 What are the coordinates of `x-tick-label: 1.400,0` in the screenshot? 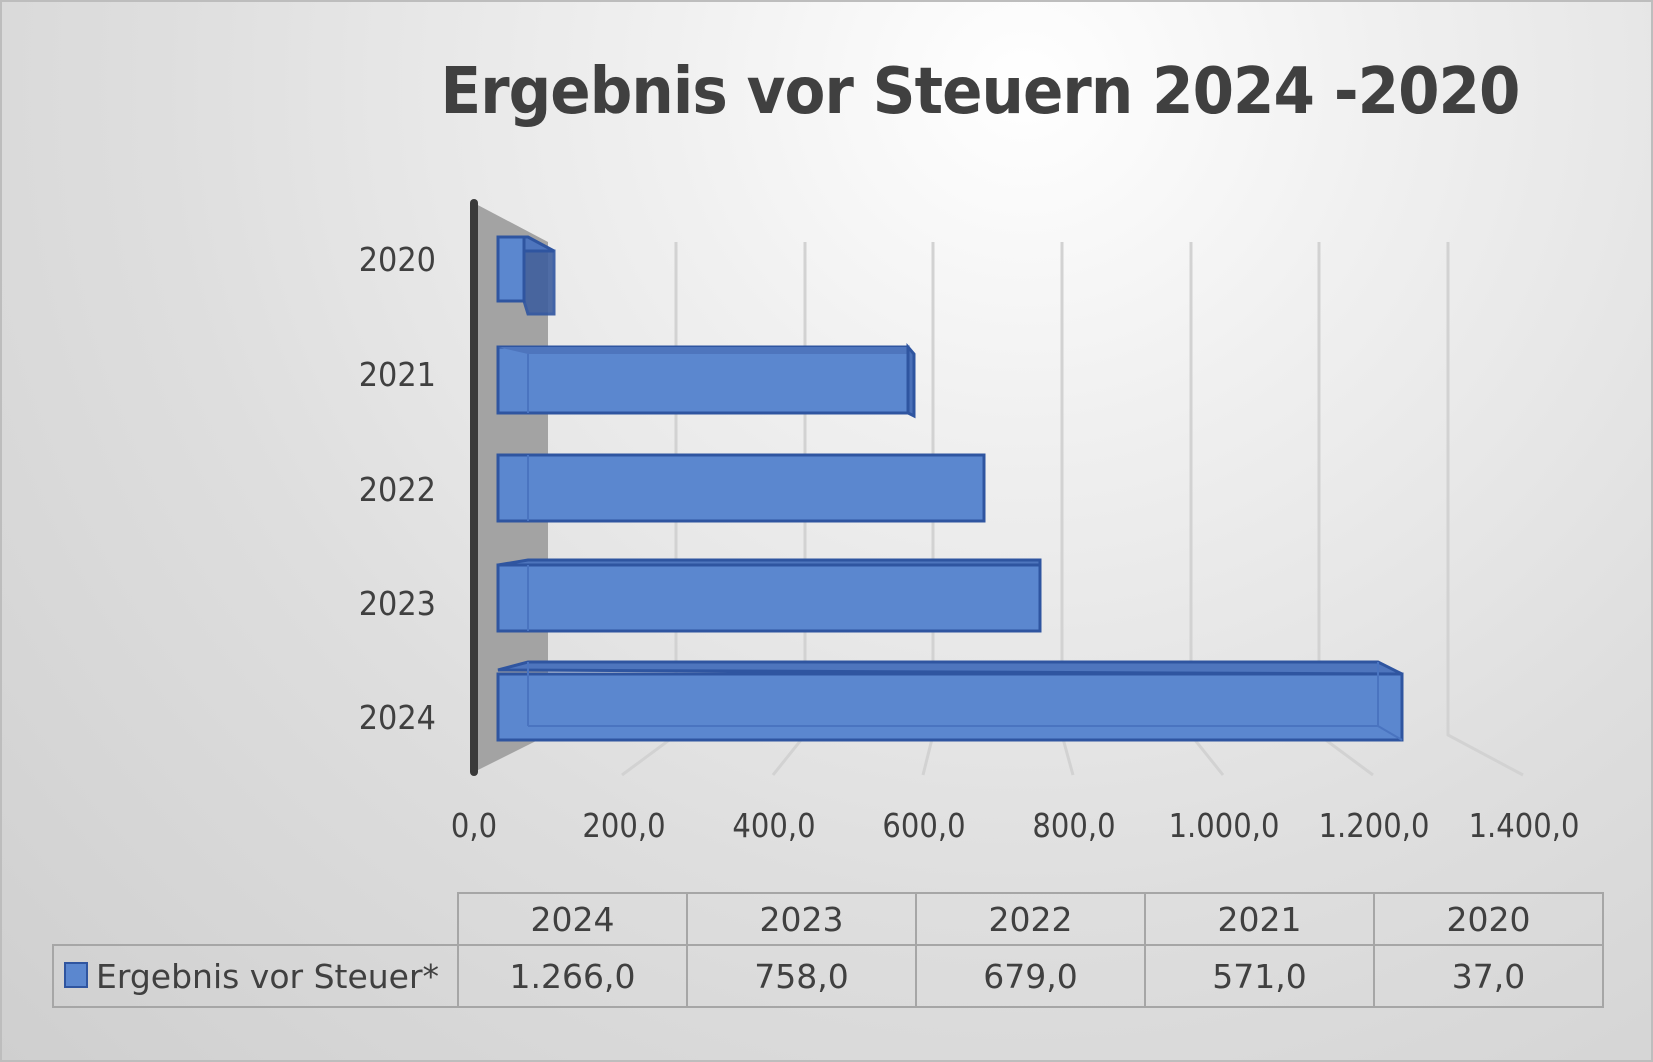 It's located at (1524, 825).